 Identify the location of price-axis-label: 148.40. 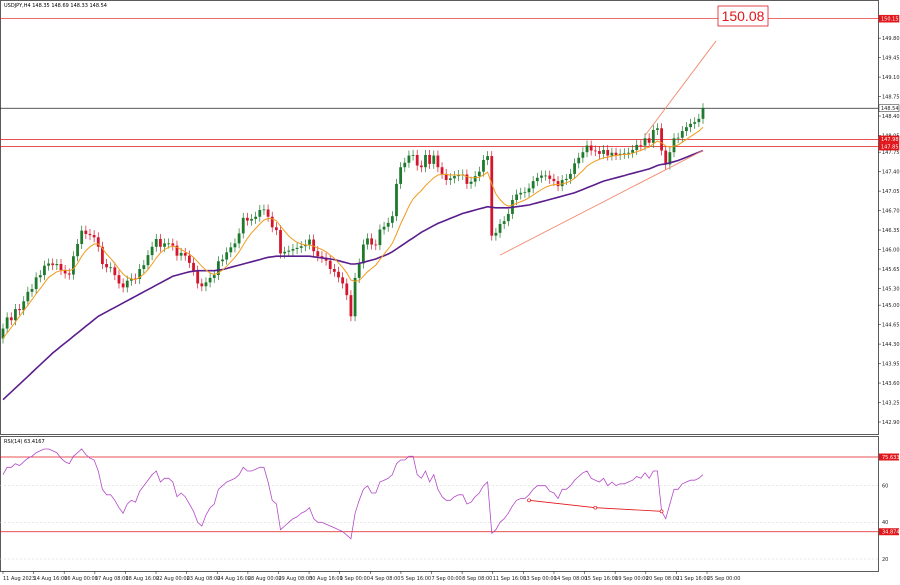
(891, 117).